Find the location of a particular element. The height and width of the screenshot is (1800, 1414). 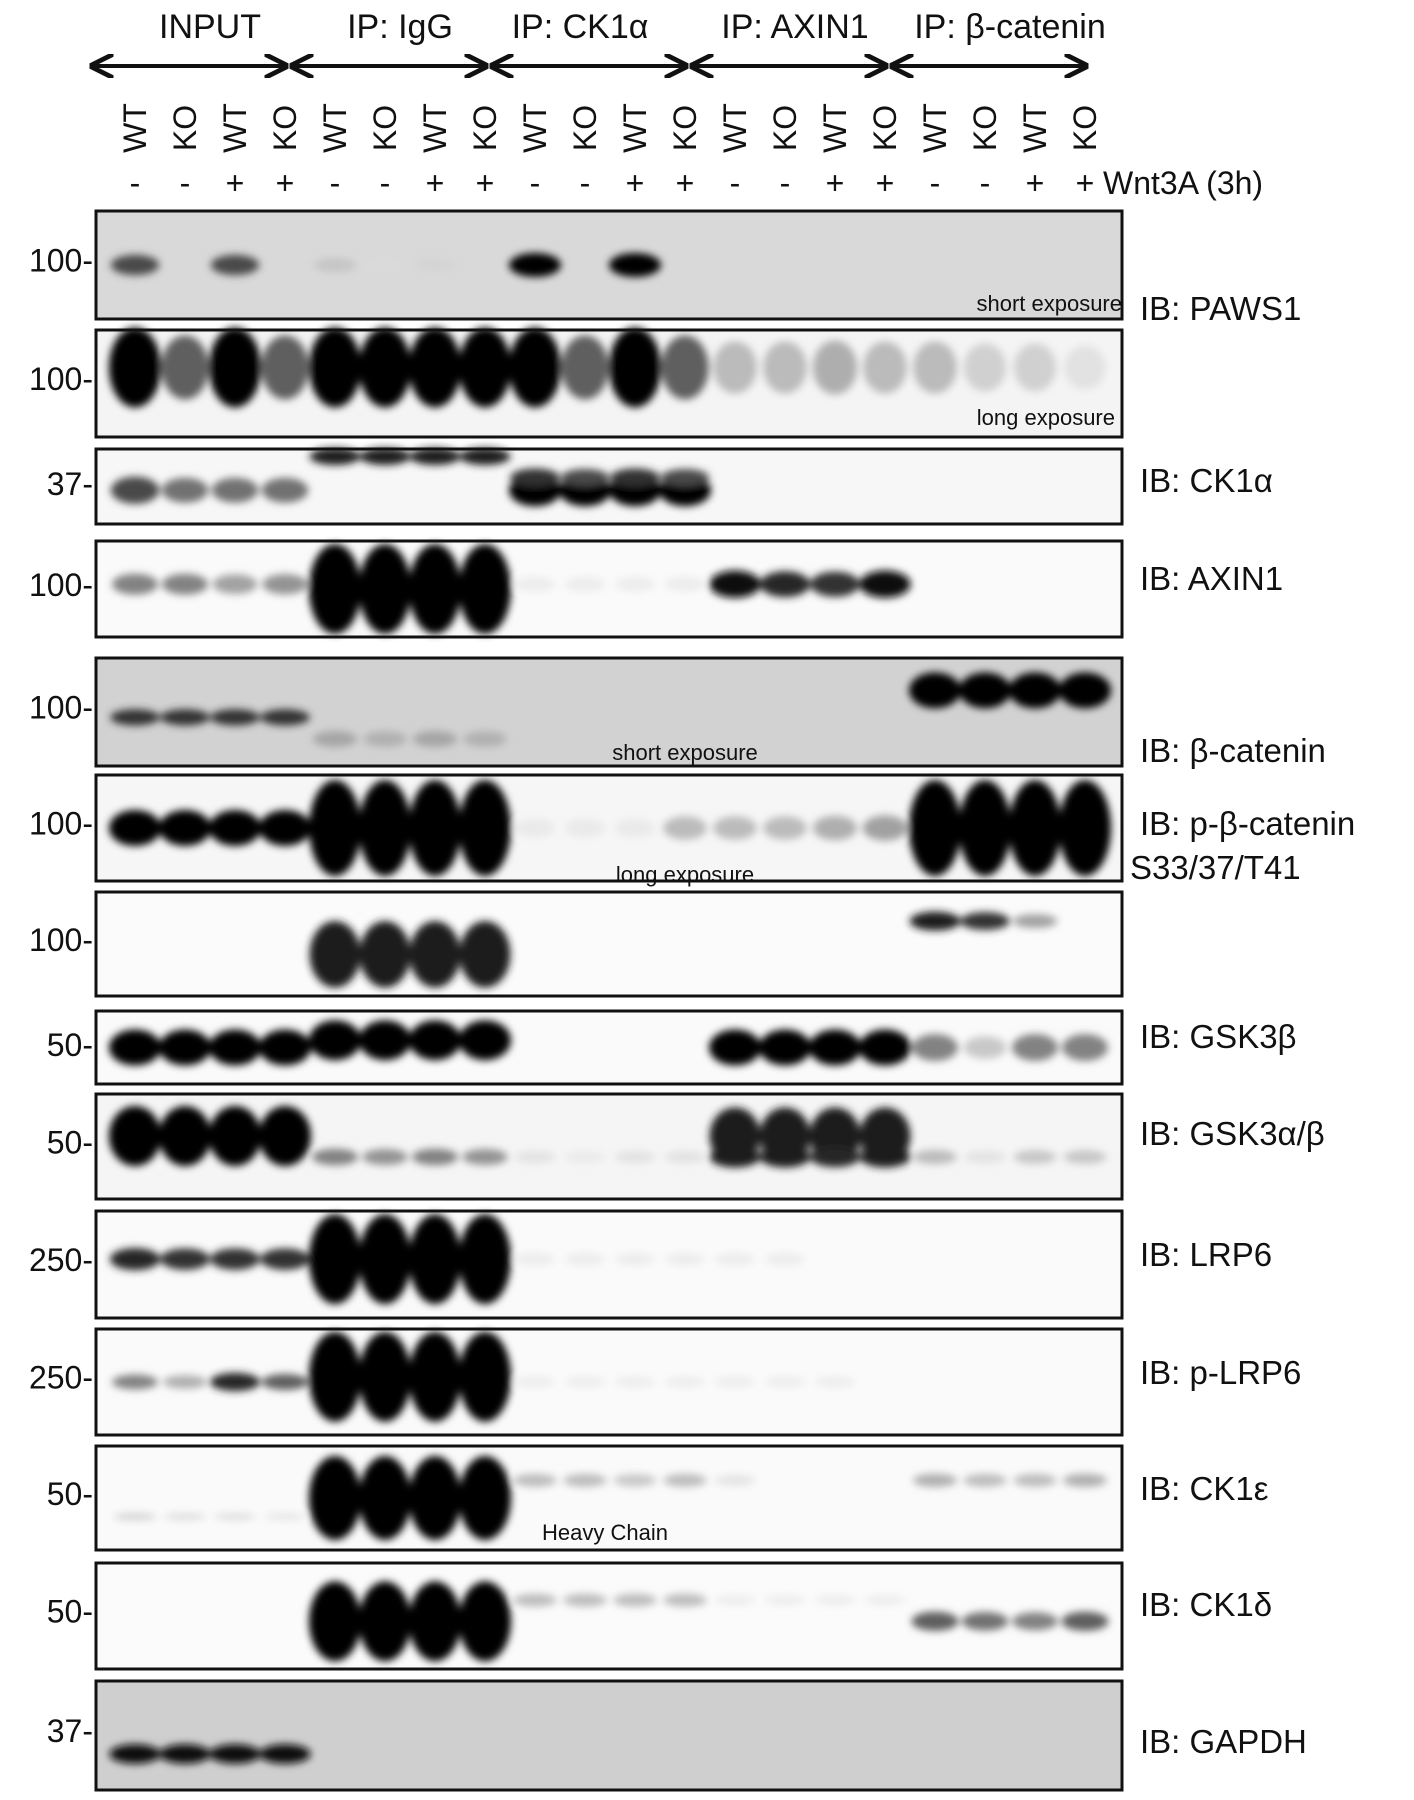

blot-panel: 50- Heavy Chain IB: CK1ε is located at coordinates (658, 1498).